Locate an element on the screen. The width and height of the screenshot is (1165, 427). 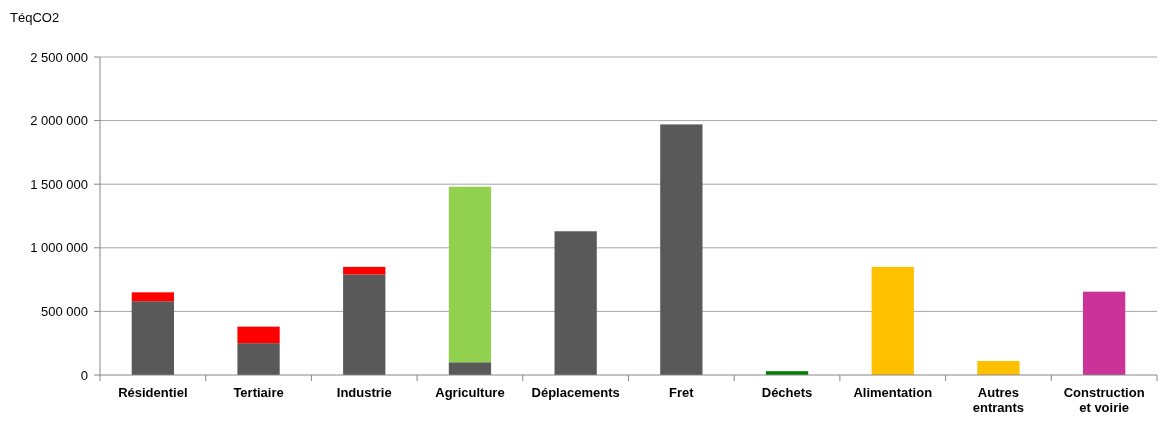
y-tick-label: 0 is located at coordinates (84, 375).